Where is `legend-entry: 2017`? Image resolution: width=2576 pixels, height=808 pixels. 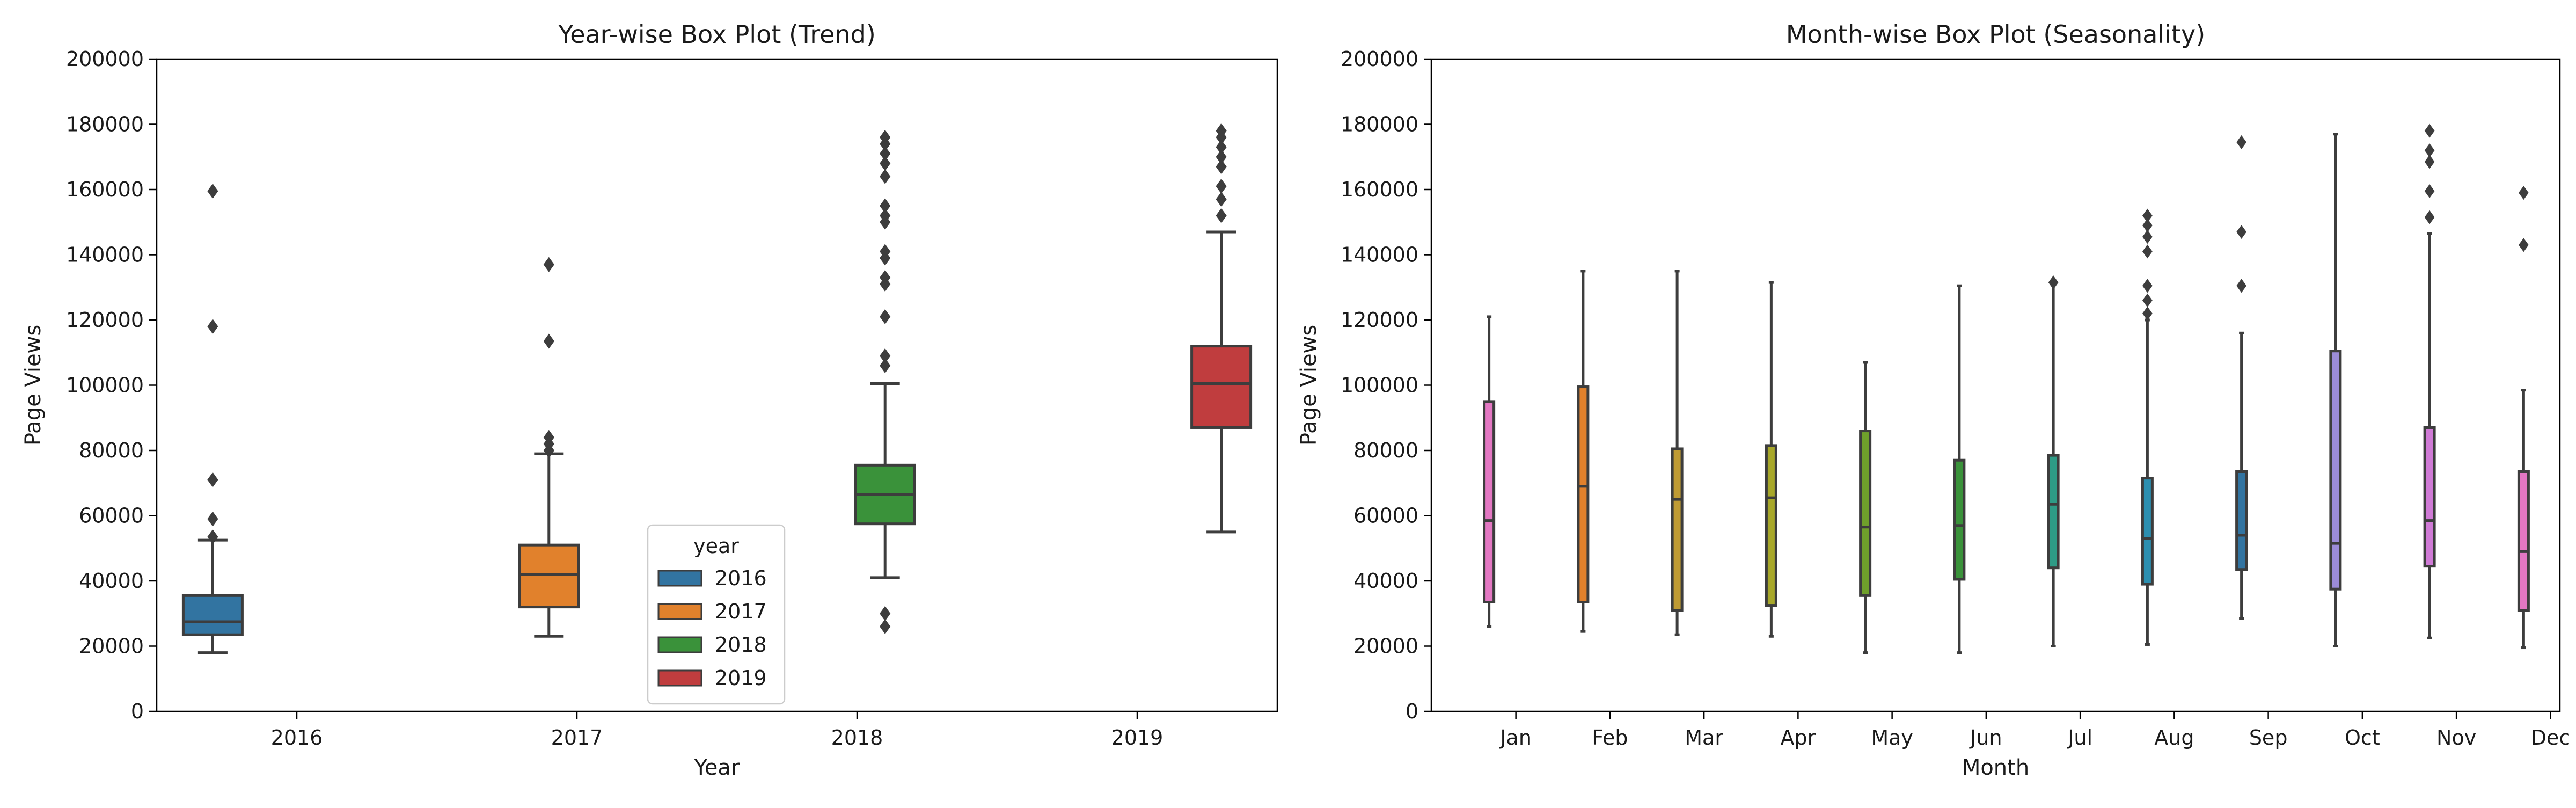 legend-entry: 2017 is located at coordinates (741, 611).